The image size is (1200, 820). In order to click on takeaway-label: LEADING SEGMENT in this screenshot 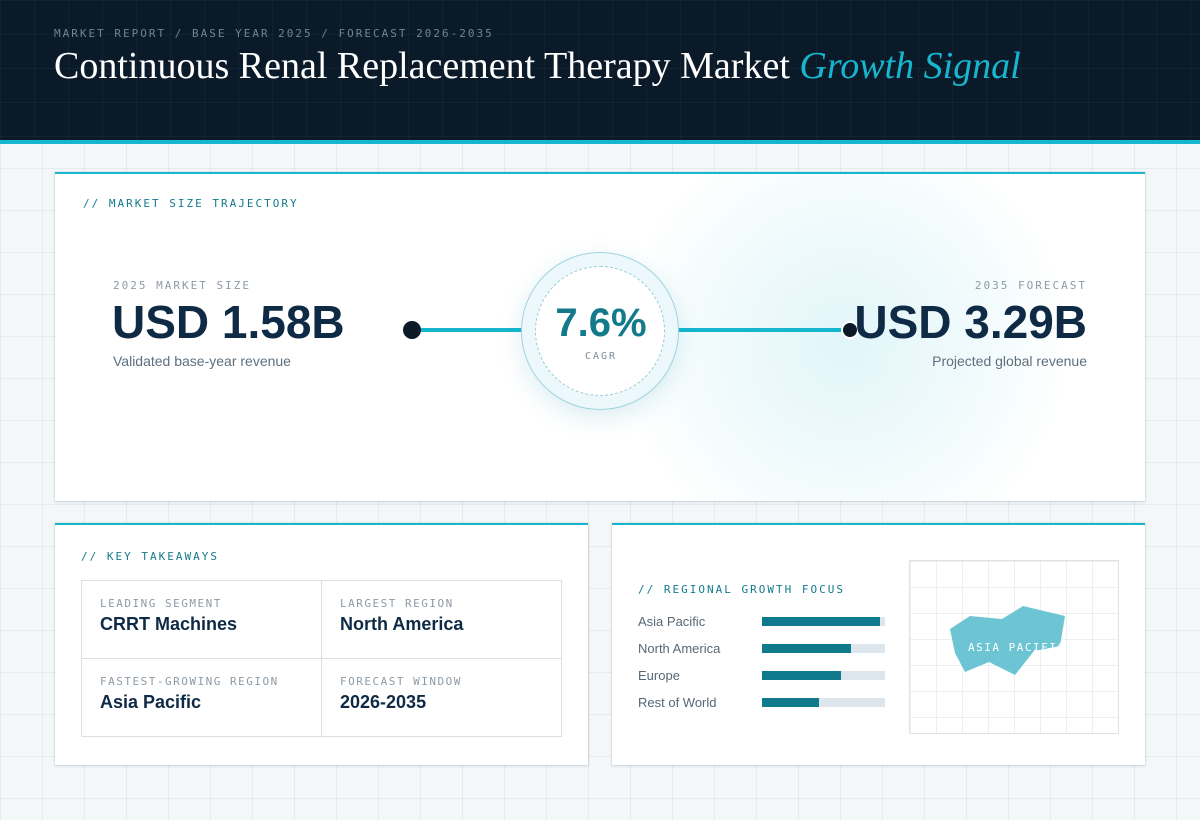, I will do `click(161, 603)`.